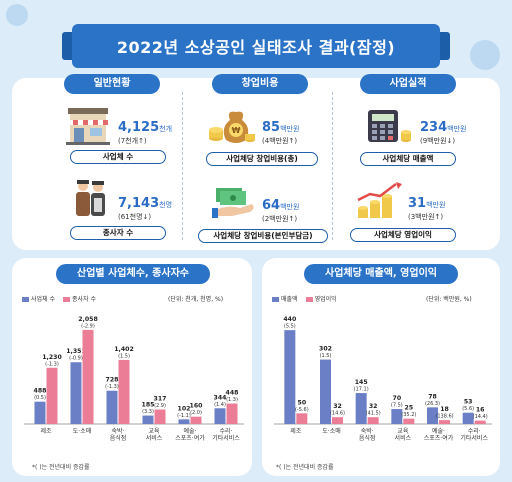 Image resolution: width=512 pixels, height=482 pixels. Describe the element at coordinates (271, 127) in the screenshot. I see `metric-value: 85` at that location.